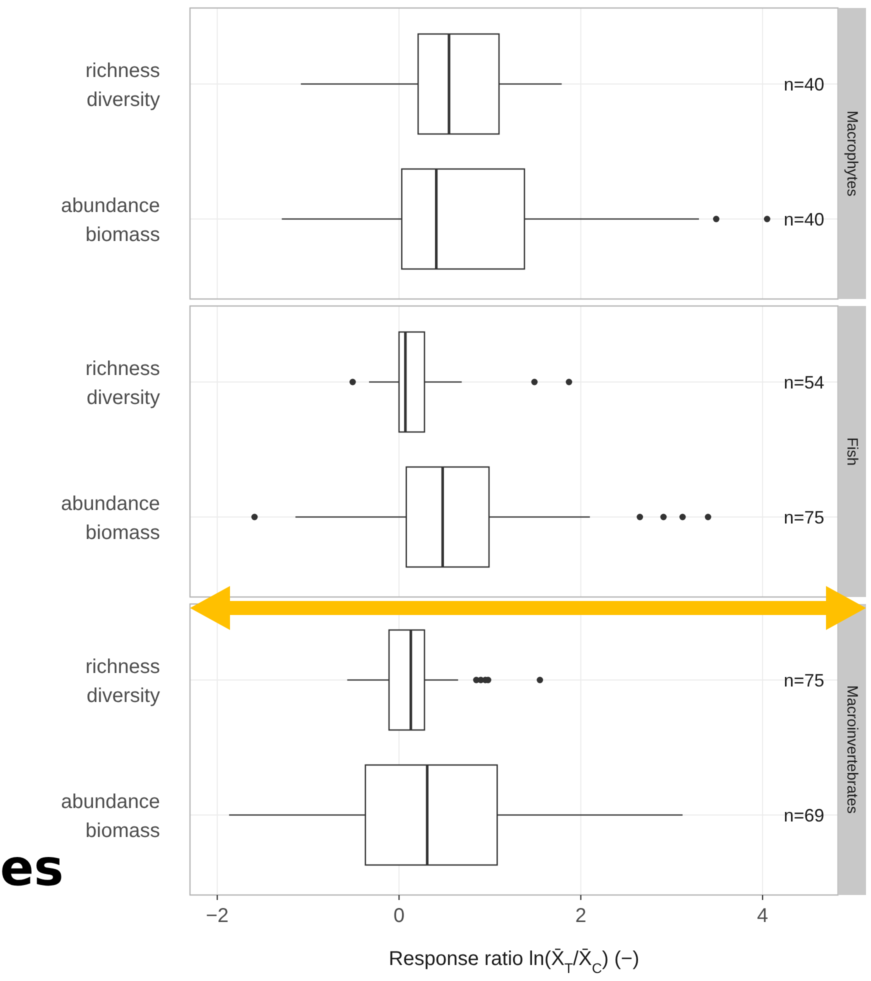 Image resolution: width=871 pixels, height=981 pixels. Describe the element at coordinates (217, 916) in the screenshot. I see `x-tick-label: −2` at that location.